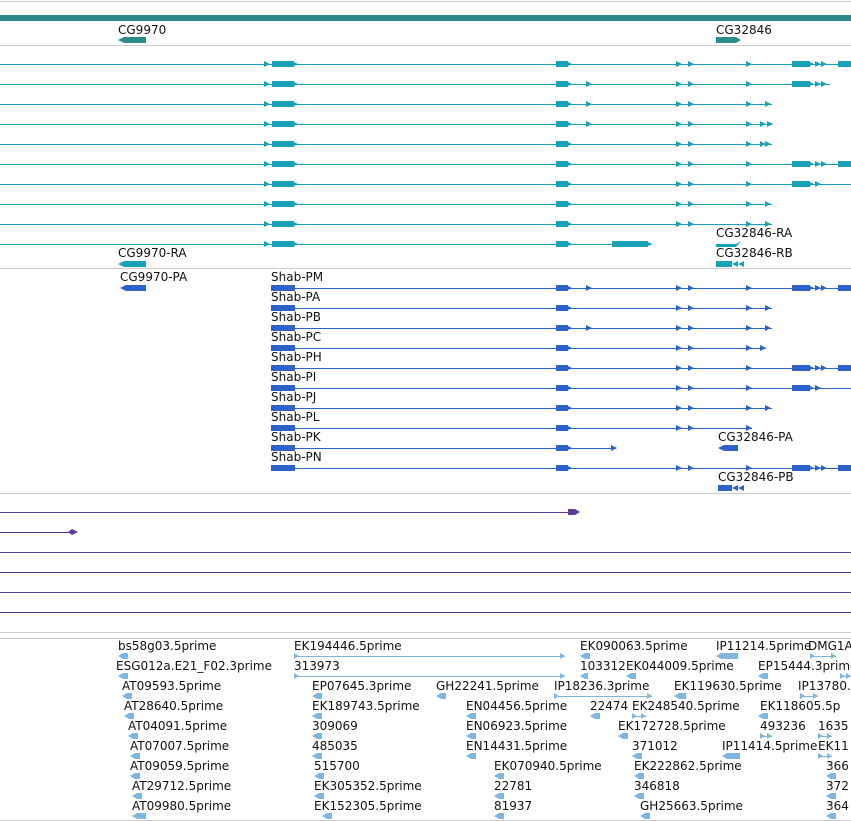 This screenshot has height=821, width=851. What do you see at coordinates (763, 646) in the screenshot?
I see `est-label: IP11214.5prime` at bounding box center [763, 646].